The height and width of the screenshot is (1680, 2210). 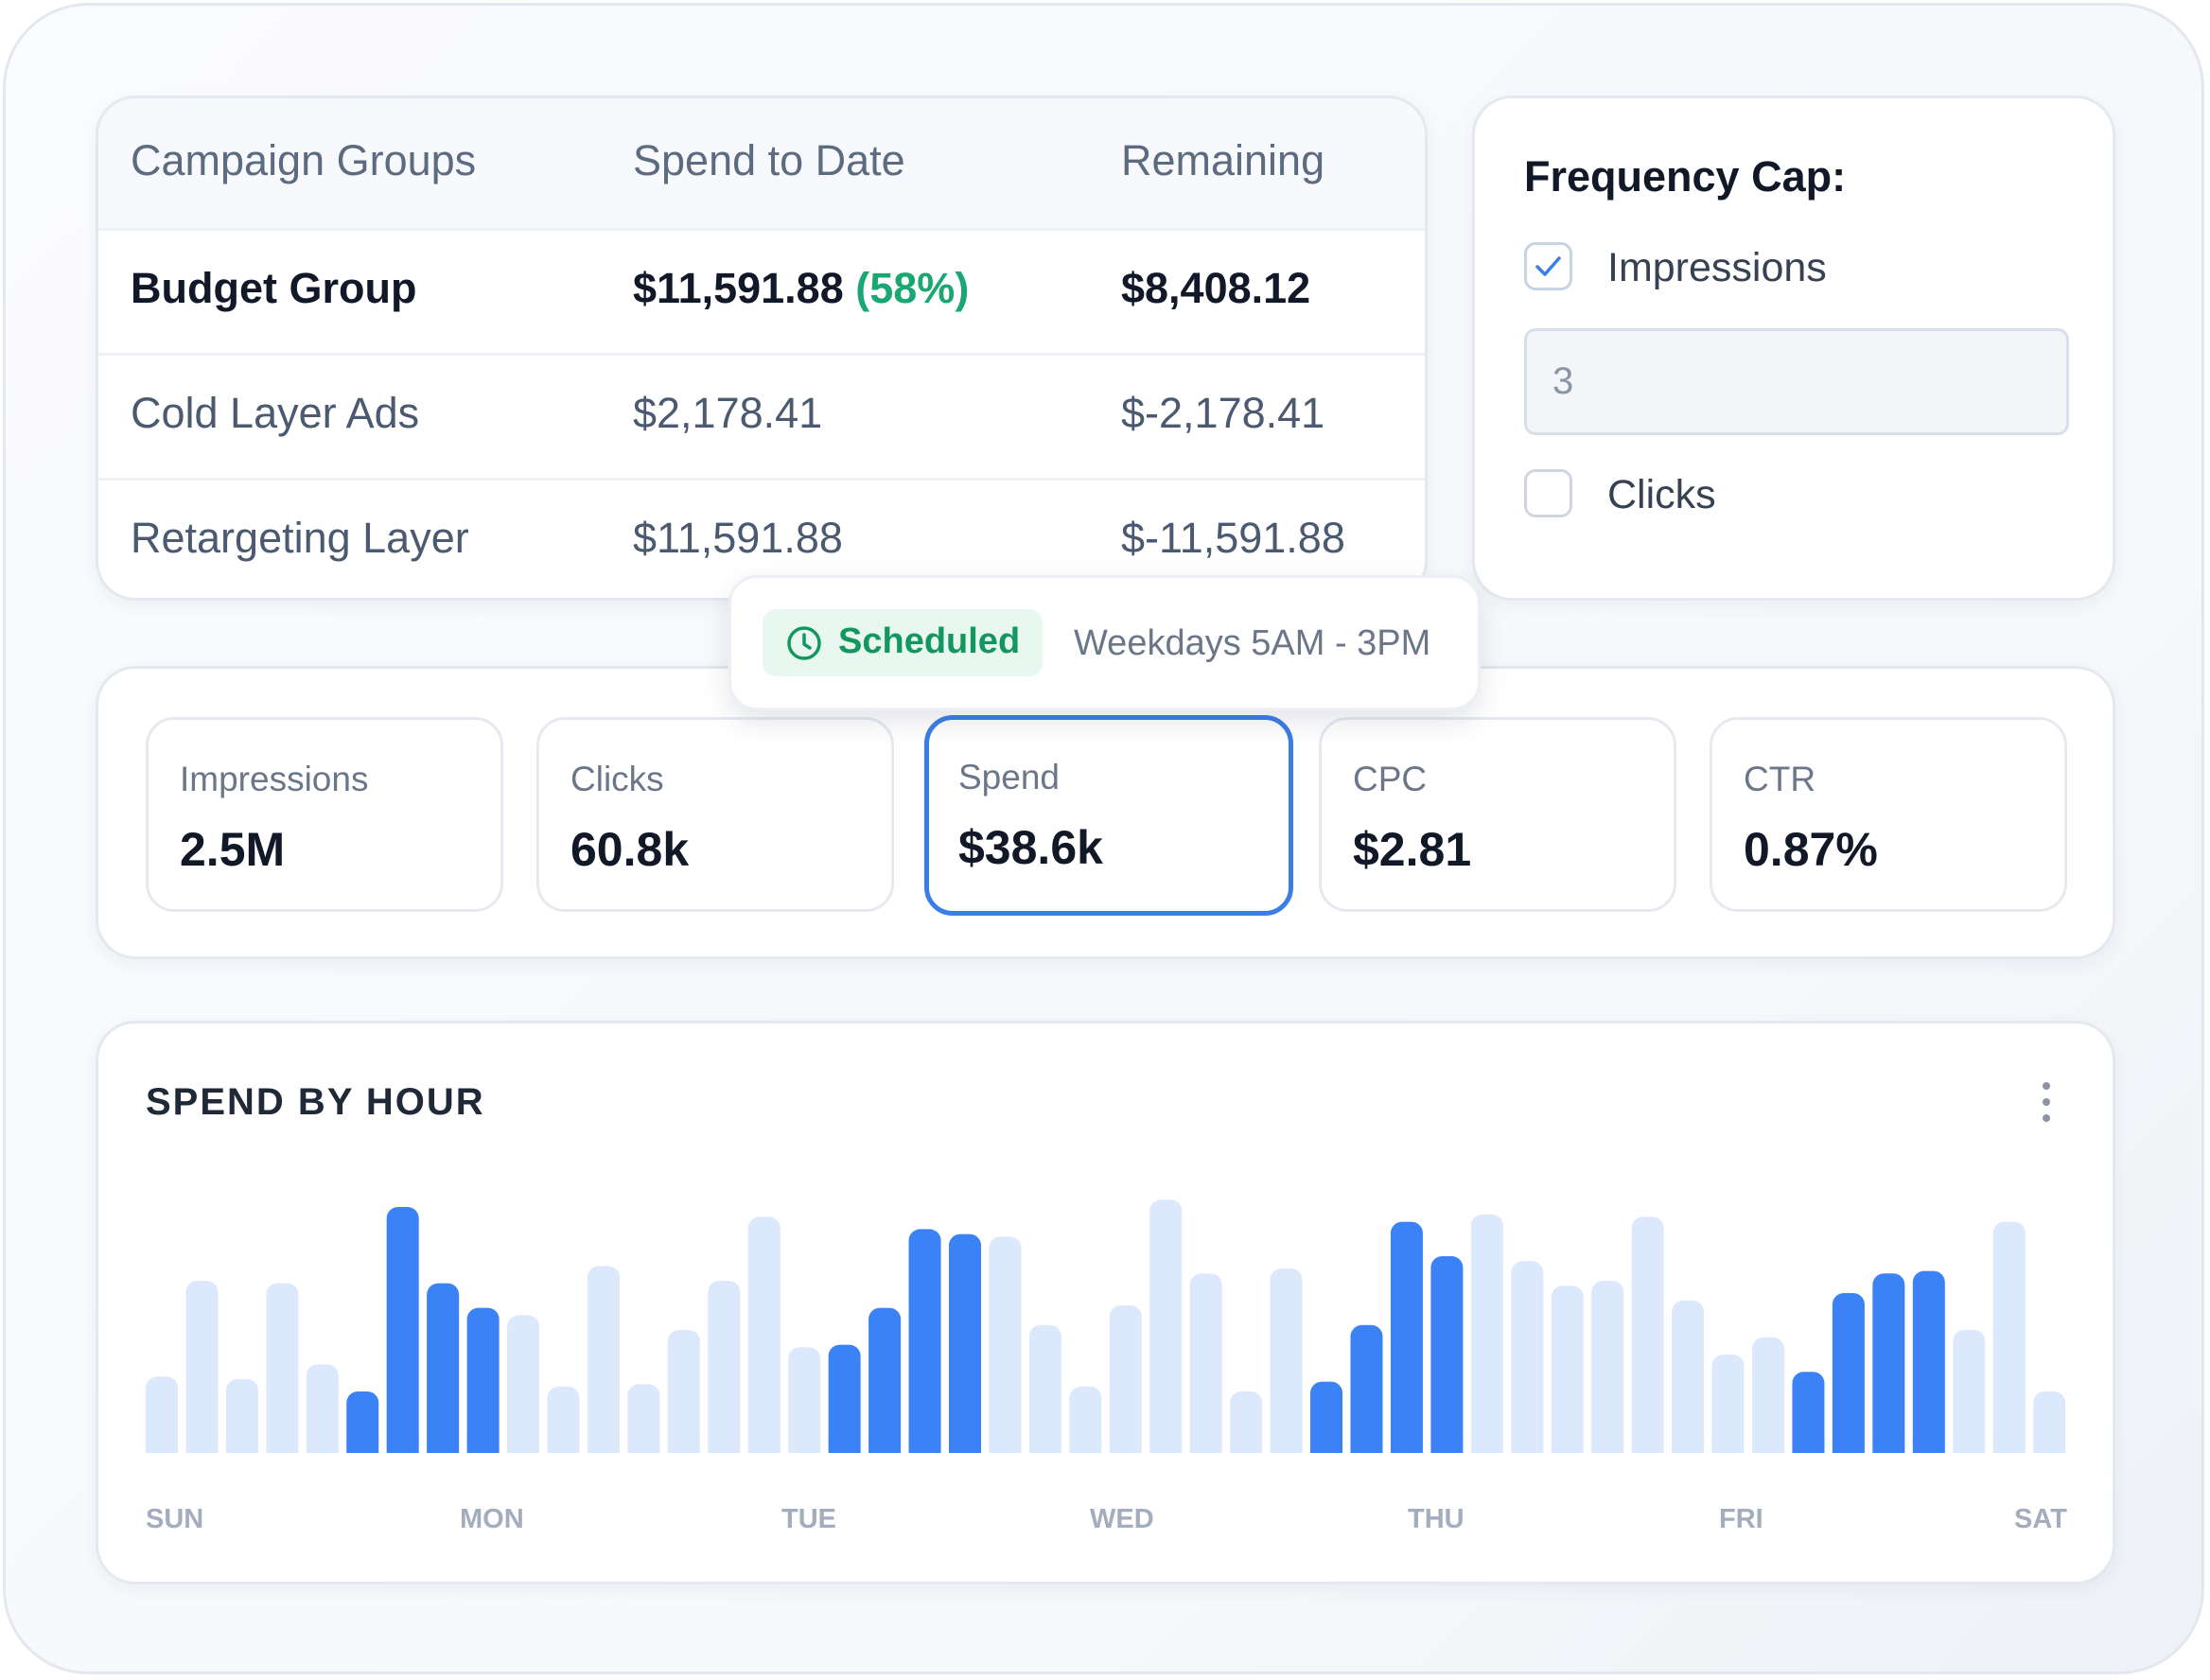 I want to click on impressions-checkbox-label: Impressions, so click(x=1717, y=267).